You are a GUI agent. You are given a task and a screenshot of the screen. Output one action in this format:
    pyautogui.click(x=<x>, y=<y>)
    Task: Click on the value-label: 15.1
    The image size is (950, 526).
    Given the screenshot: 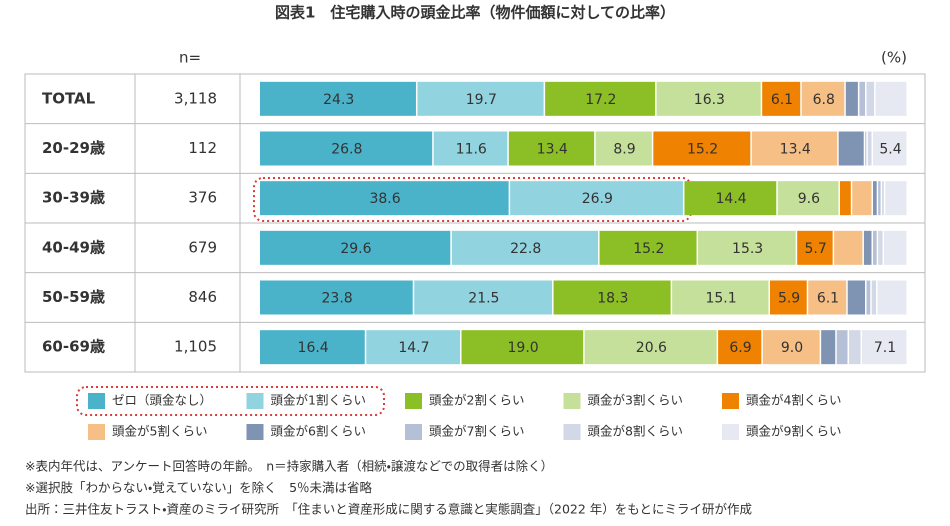 What is the action you would take?
    pyautogui.click(x=720, y=299)
    